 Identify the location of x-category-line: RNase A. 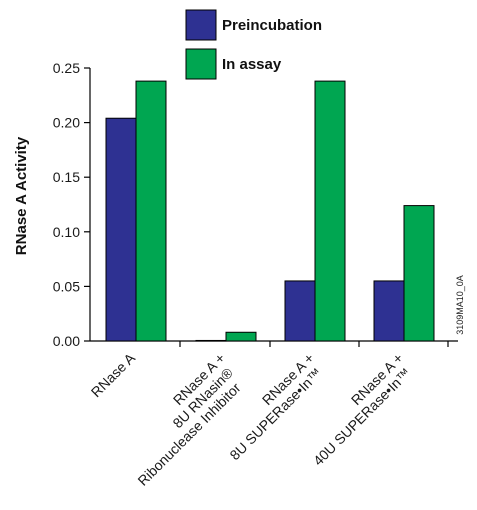
(113, 374).